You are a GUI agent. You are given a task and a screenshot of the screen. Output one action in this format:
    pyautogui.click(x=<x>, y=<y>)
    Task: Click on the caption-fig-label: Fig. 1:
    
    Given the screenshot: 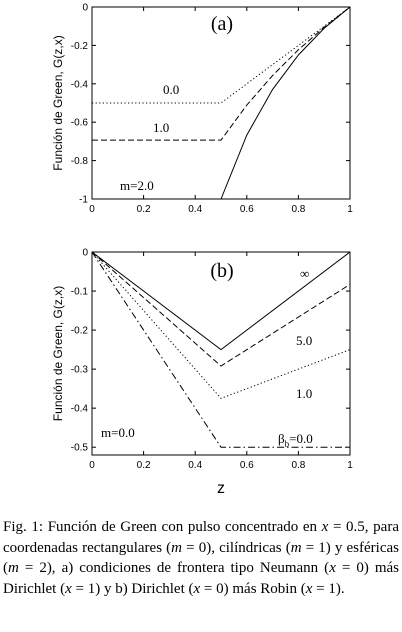 What is the action you would take?
    pyautogui.click(x=23, y=527)
    